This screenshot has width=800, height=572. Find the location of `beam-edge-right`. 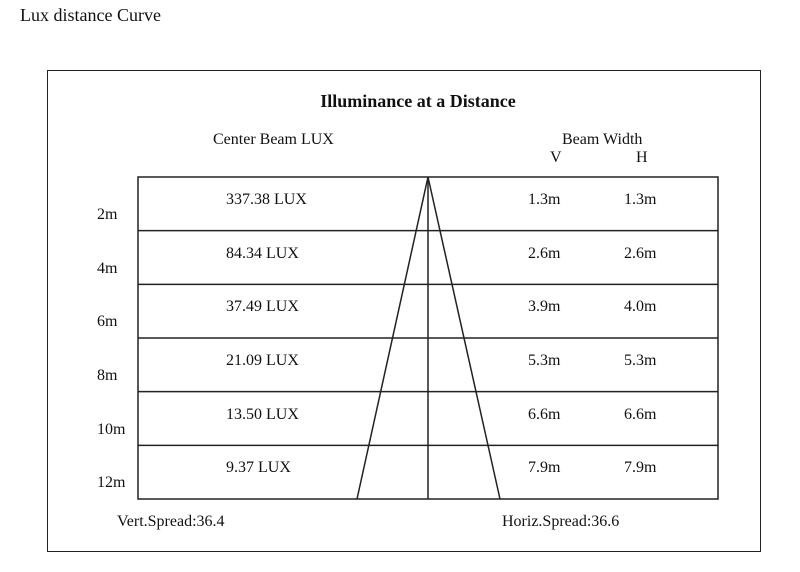

beam-edge-right is located at coordinates (464, 338).